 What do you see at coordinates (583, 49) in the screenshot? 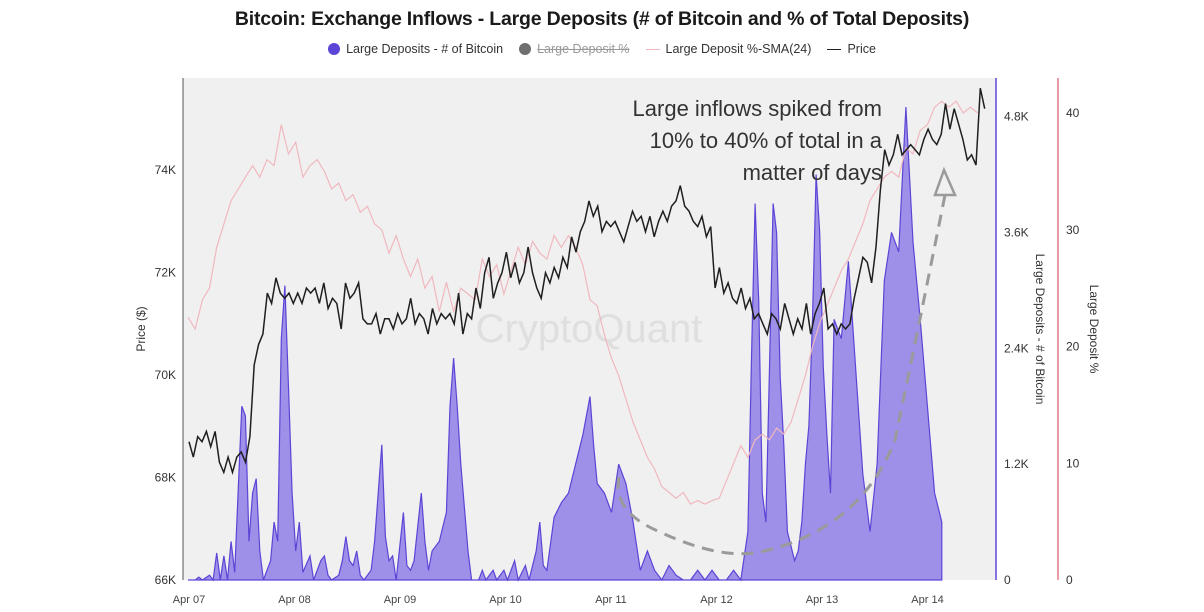
I see `legend-label-large-deposit-pct: Large Deposit %` at bounding box center [583, 49].